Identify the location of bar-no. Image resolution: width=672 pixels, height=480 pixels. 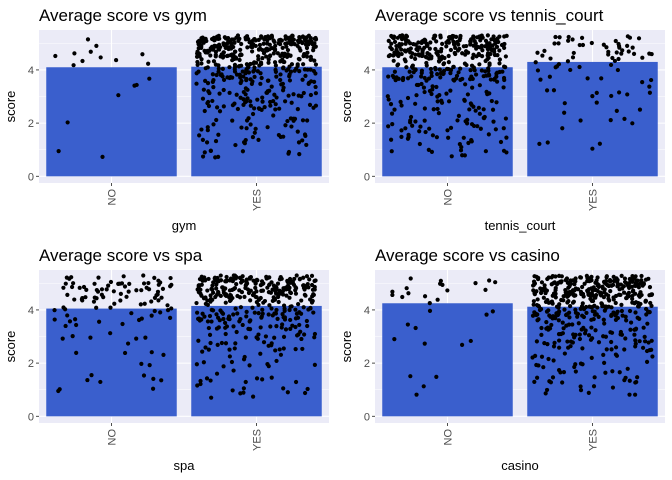
(447, 122).